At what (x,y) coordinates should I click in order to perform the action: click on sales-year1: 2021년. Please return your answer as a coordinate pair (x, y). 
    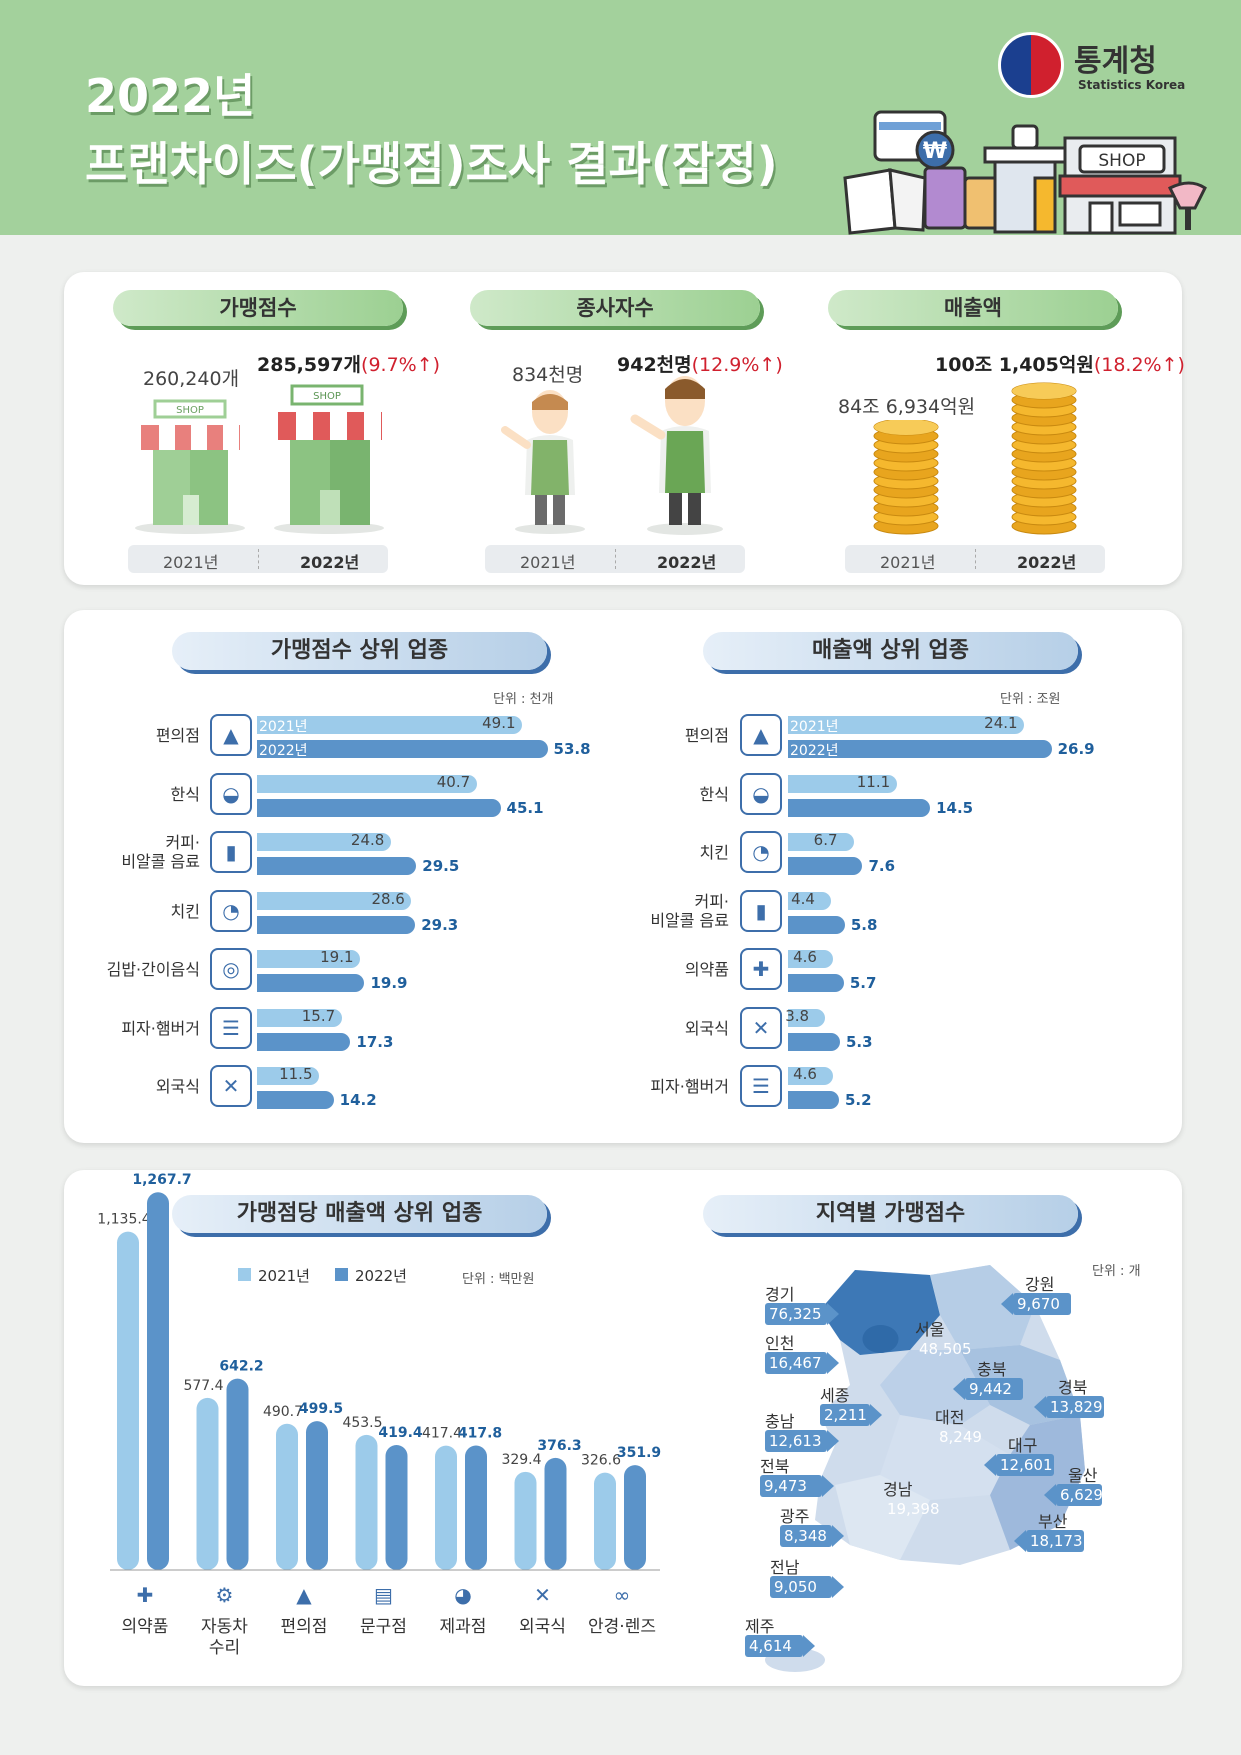
    Looking at the image, I should click on (908, 562).